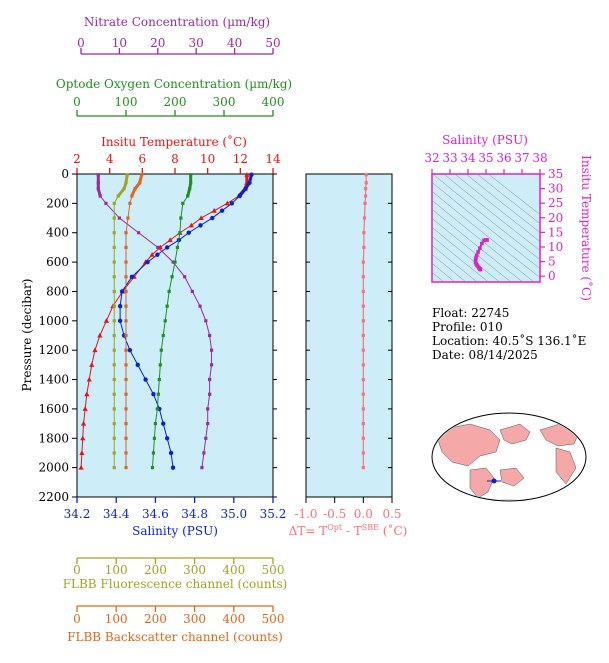 This screenshot has width=609, height=663. I want to click on info-float: Float: 22745, so click(470, 313).